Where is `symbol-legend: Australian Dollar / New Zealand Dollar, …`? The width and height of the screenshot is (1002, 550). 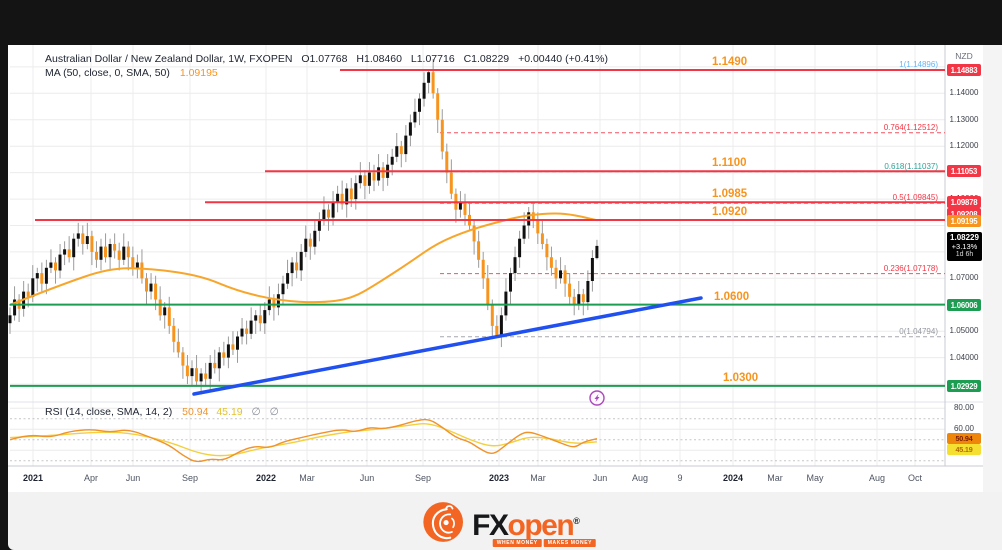
symbol-legend: Australian Dollar / New Zealand Dollar, … is located at coordinates (326, 59).